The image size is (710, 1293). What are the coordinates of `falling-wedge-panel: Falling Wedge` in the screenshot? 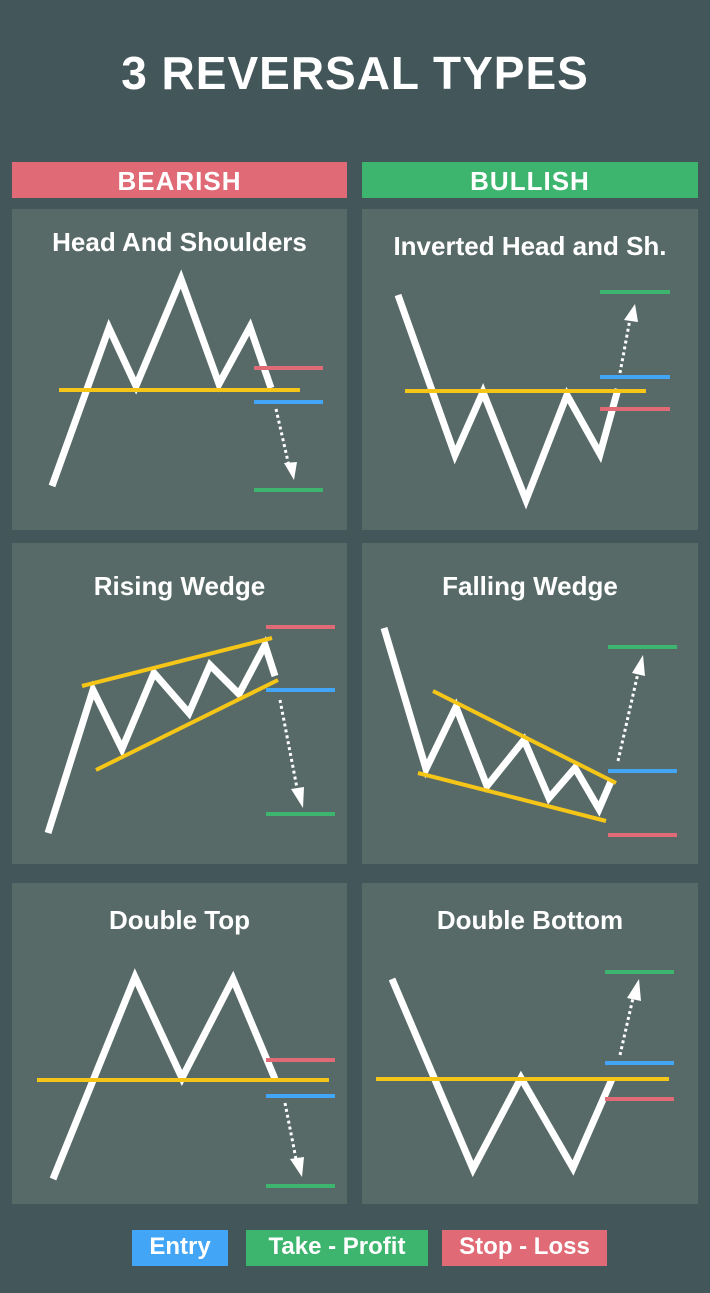 It's located at (530, 703).